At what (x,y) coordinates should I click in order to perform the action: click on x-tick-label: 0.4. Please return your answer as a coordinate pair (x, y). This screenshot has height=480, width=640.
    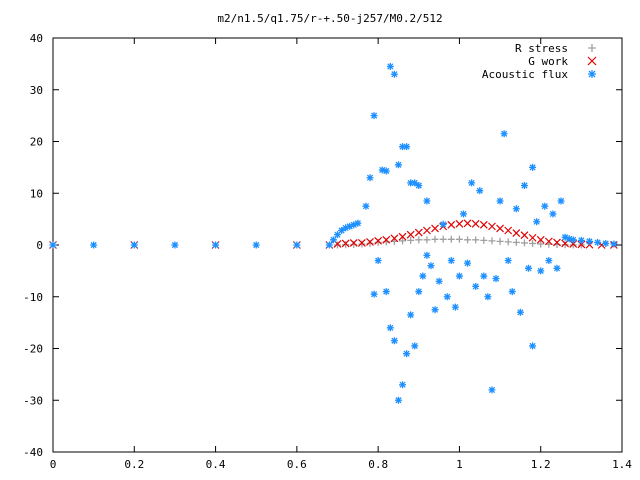
    Looking at the image, I should click on (216, 464).